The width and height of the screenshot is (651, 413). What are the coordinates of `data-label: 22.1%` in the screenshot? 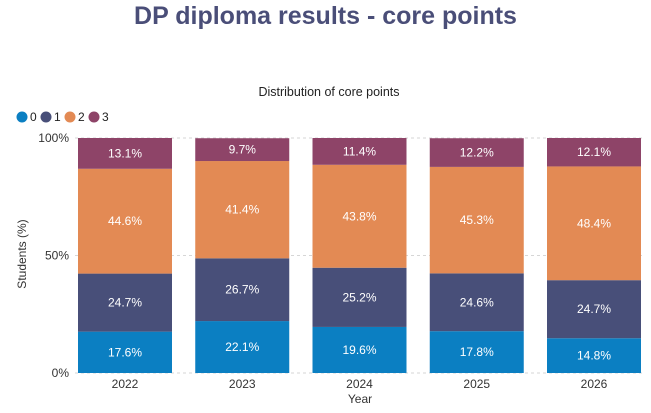 It's located at (242, 347).